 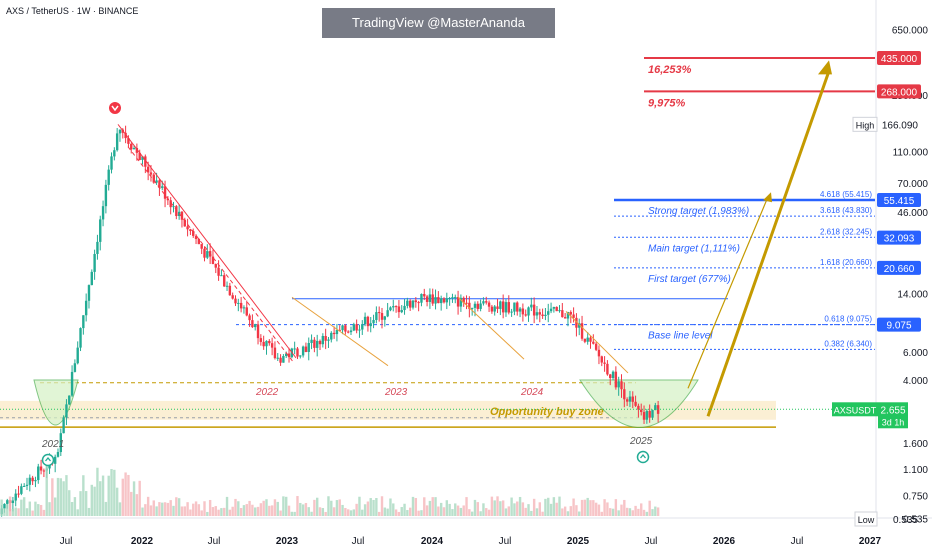 What do you see at coordinates (899, 59) in the screenshot?
I see `price-tag-label: 435.000` at bounding box center [899, 59].